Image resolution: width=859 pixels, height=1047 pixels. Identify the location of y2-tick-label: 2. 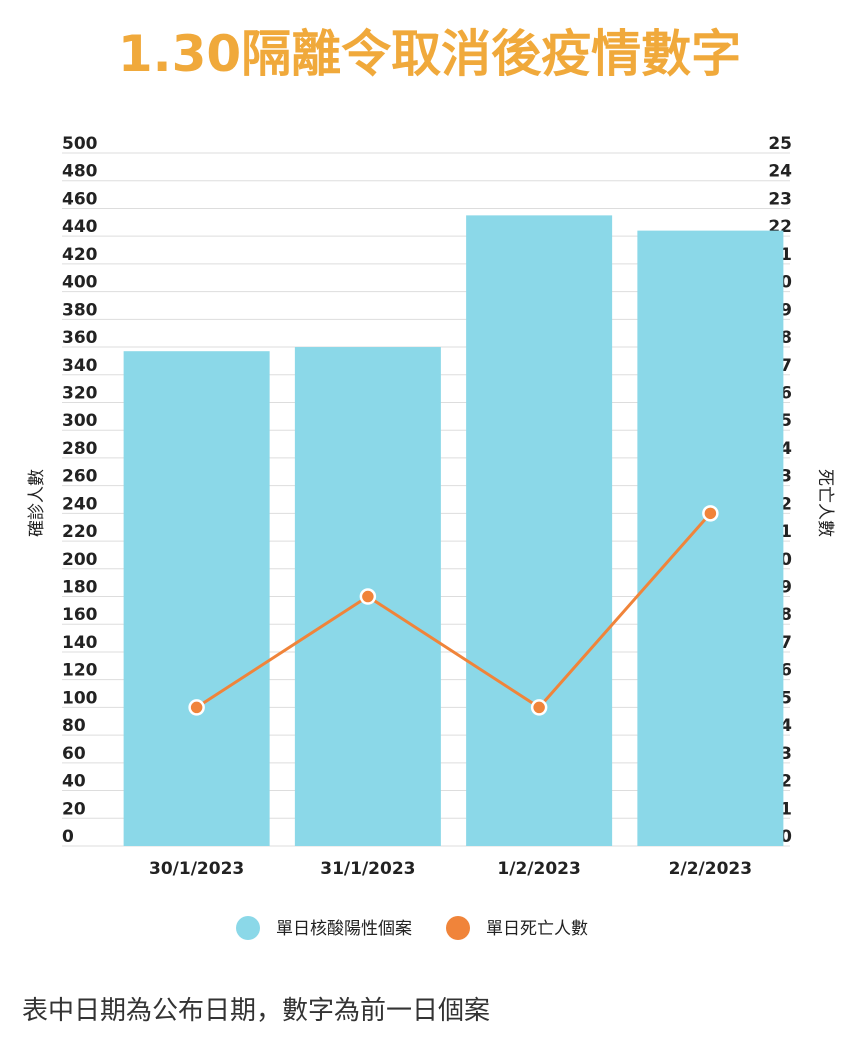
(786, 782).